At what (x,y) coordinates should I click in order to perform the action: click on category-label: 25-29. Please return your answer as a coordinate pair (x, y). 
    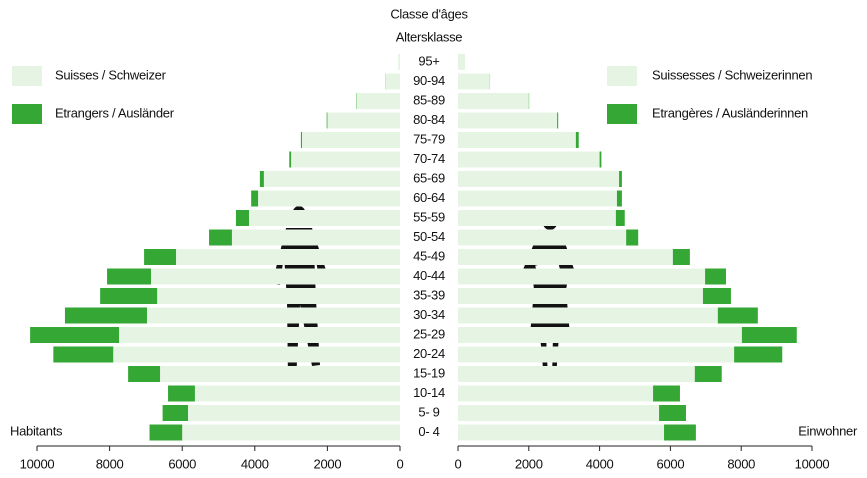
    Looking at the image, I should click on (429, 333).